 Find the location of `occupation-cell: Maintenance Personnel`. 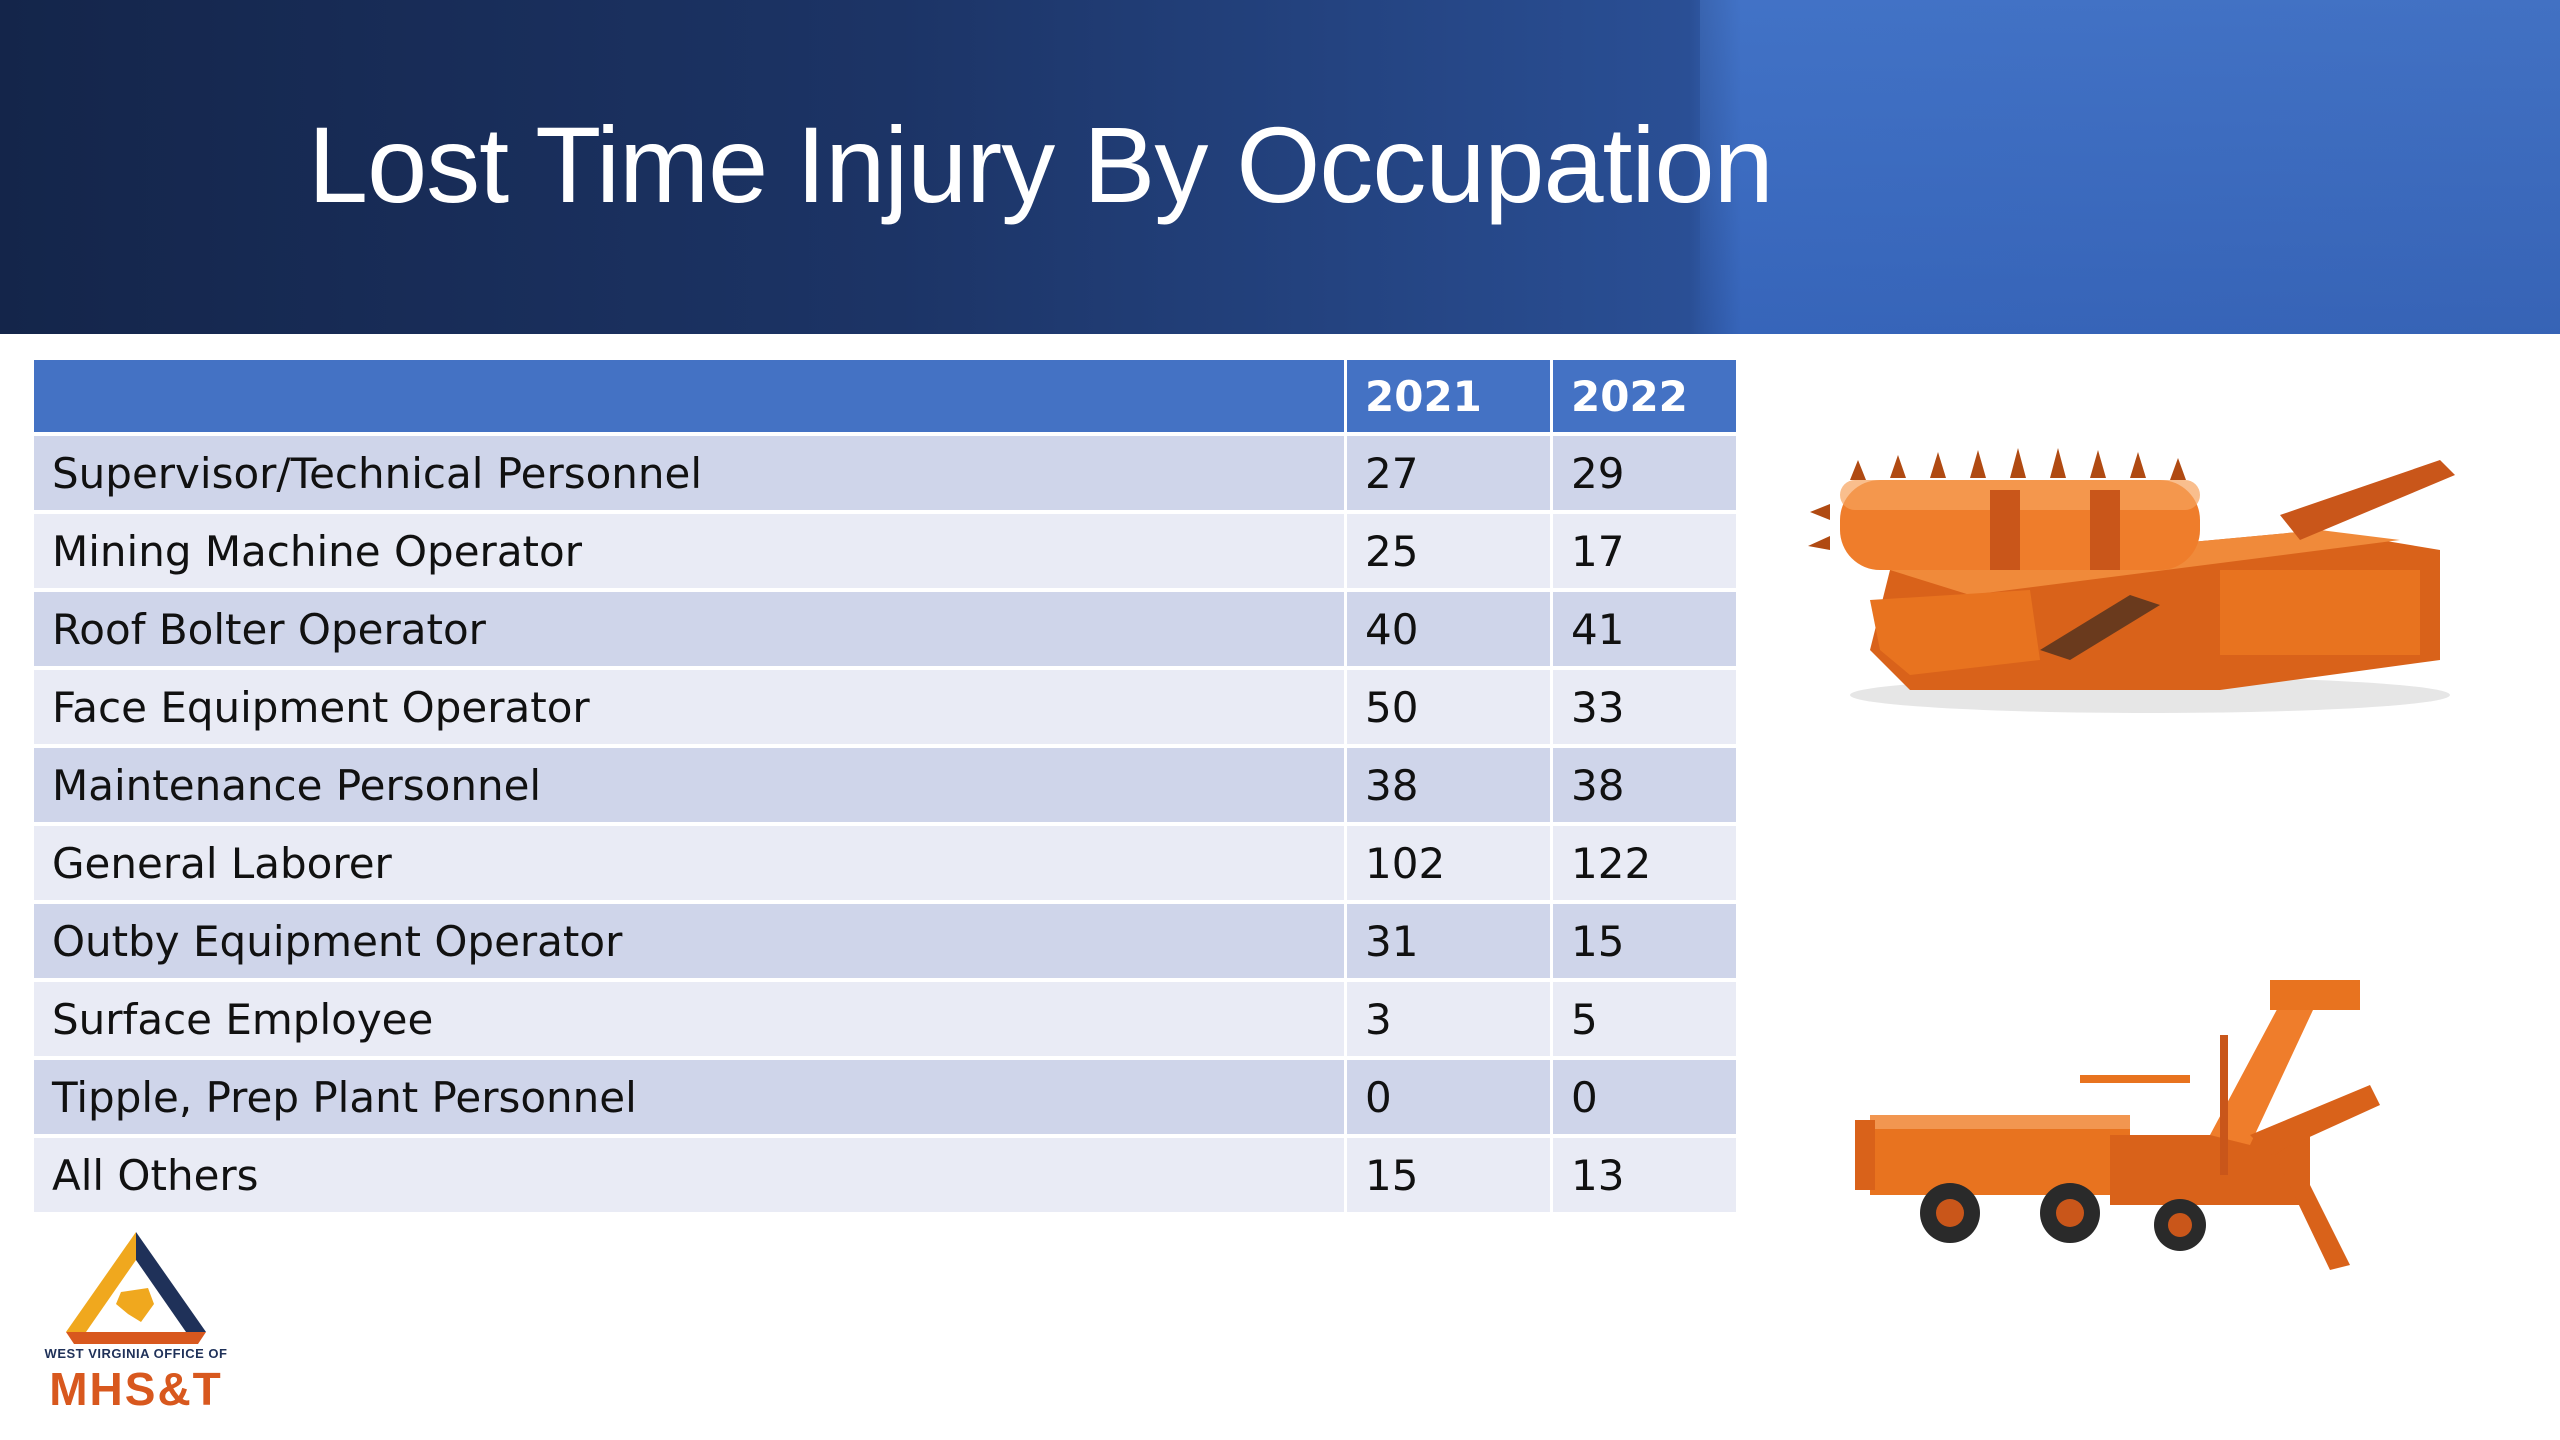

occupation-cell: Maintenance Personnel is located at coordinates (689, 785).